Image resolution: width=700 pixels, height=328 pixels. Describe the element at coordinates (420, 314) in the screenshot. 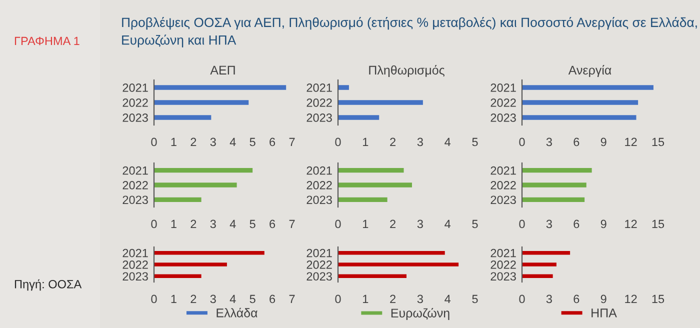

I see `legend-label: Ευρωζώνη` at that location.